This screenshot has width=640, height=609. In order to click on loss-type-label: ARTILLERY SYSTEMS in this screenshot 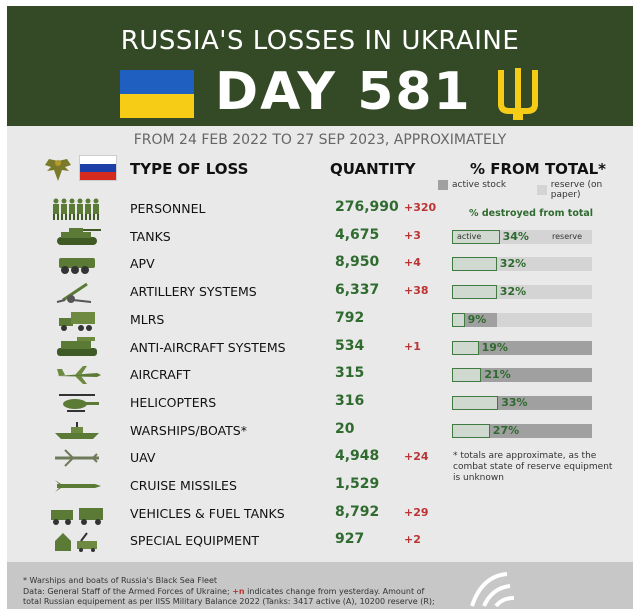, I will do `click(193, 292)`.